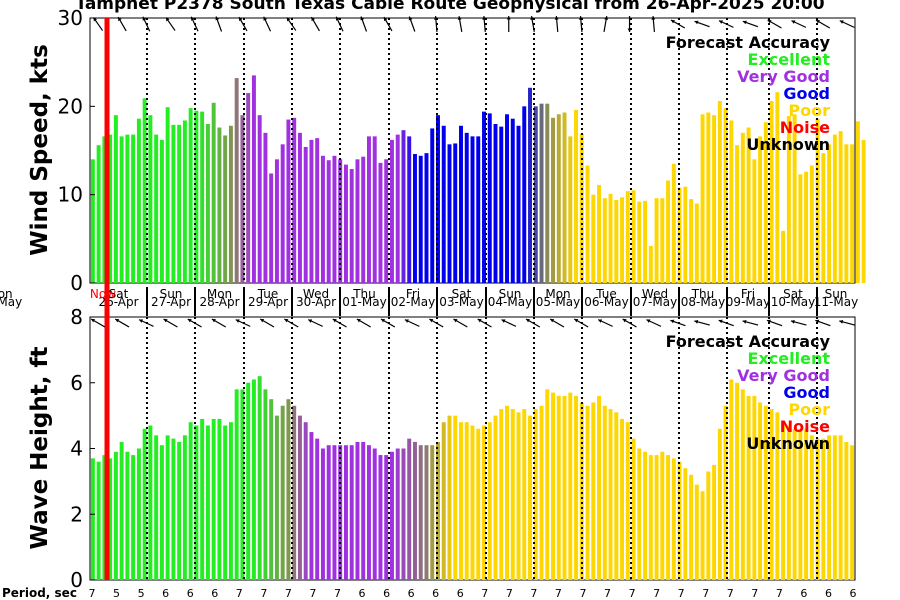  Describe the element at coordinates (472, 323) in the screenshot. I see `direction-arrows` at that location.